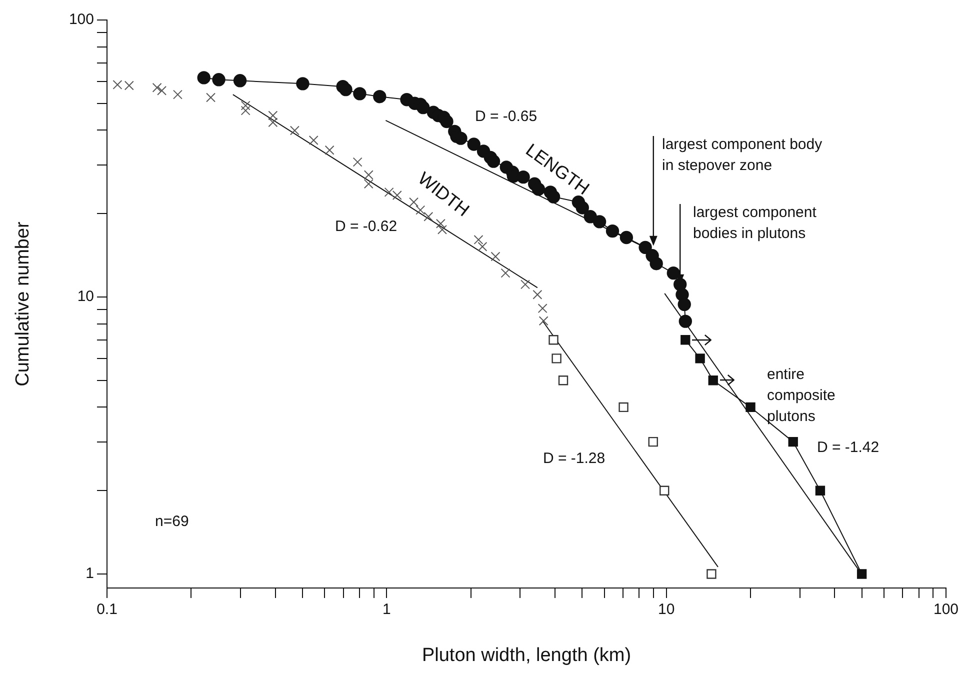  What do you see at coordinates (81, 19) in the screenshot?
I see `y-tick-label: 100` at bounding box center [81, 19].